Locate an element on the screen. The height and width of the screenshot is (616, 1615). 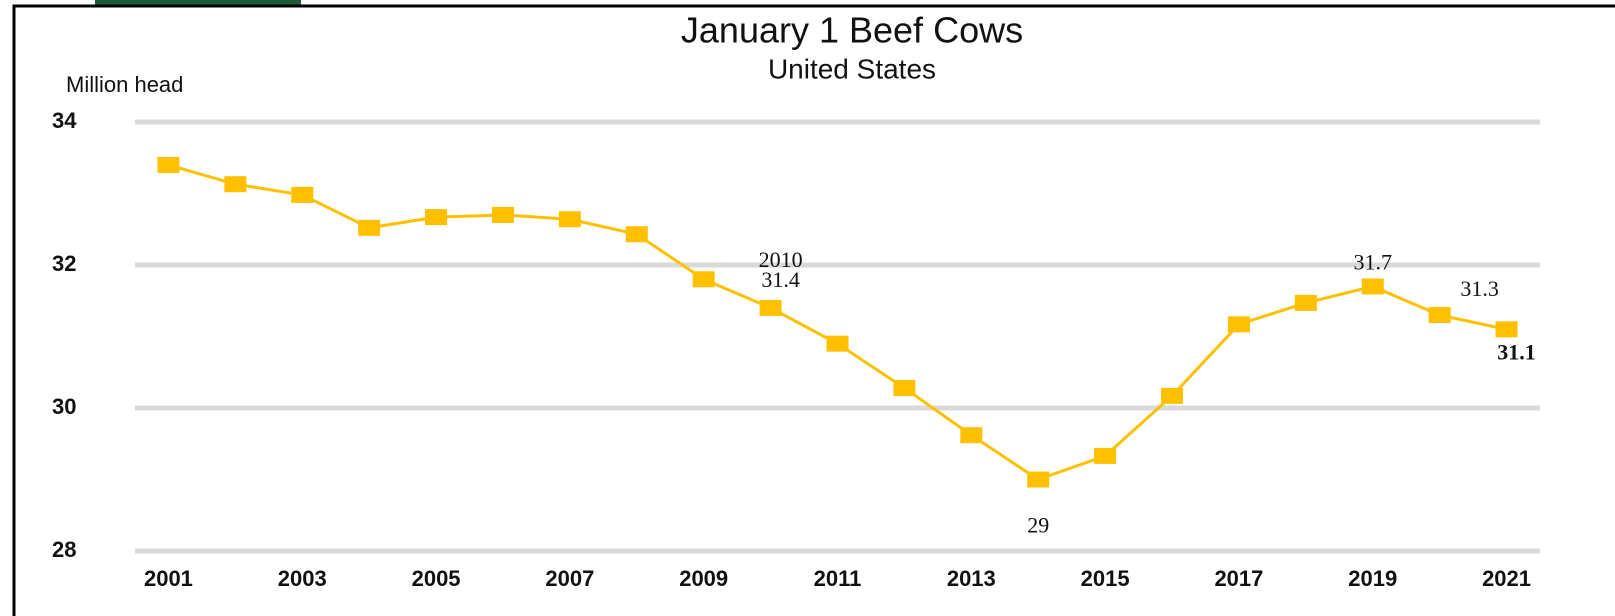
chart-subtitle: United States is located at coordinates (852, 68).